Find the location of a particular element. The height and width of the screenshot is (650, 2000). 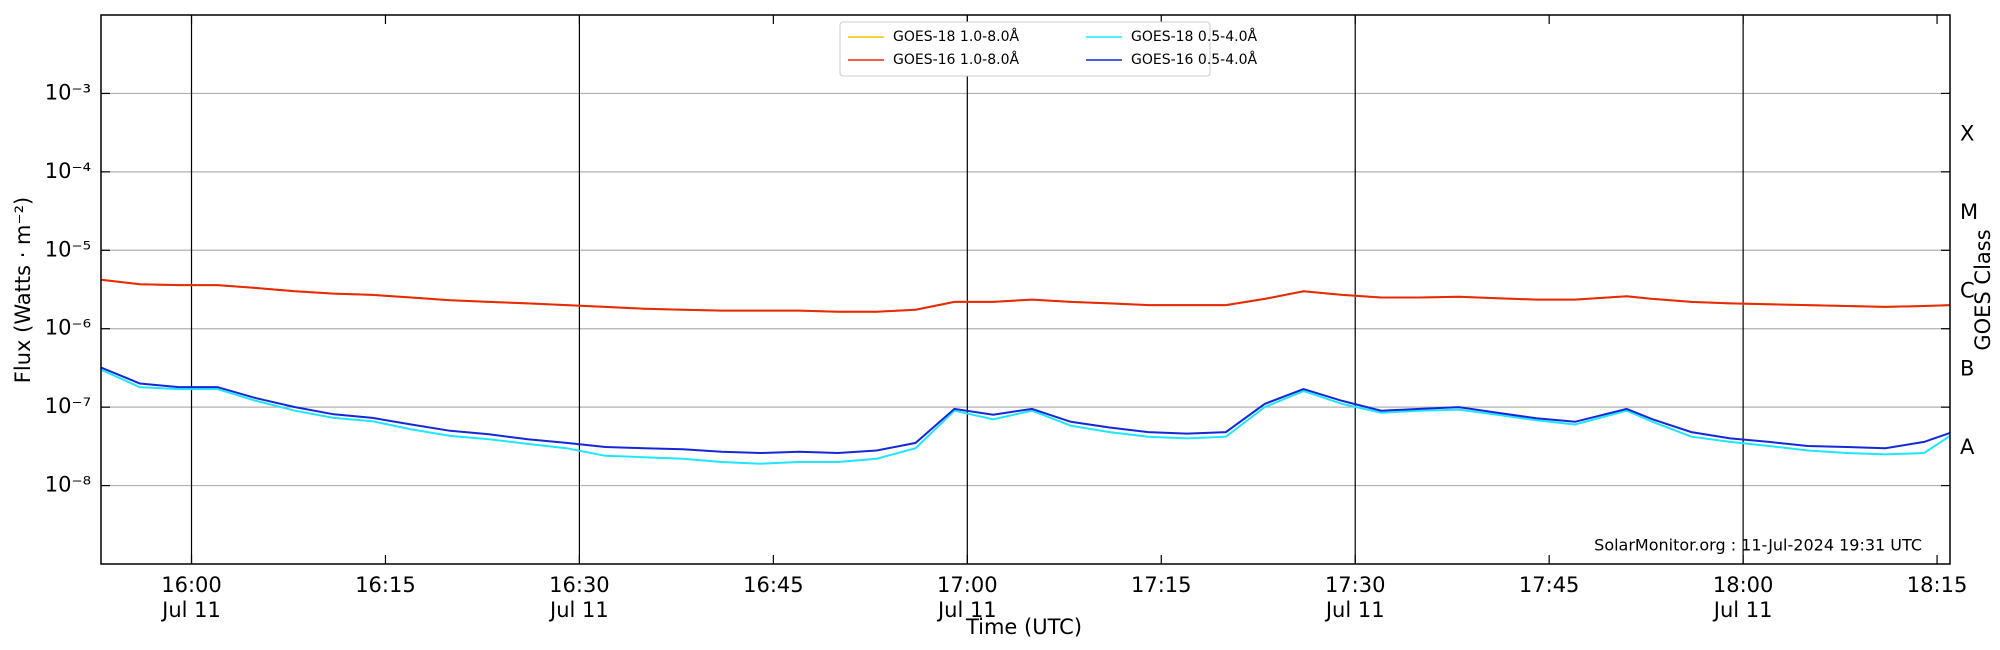

legend-box is located at coordinates (1025, 49).